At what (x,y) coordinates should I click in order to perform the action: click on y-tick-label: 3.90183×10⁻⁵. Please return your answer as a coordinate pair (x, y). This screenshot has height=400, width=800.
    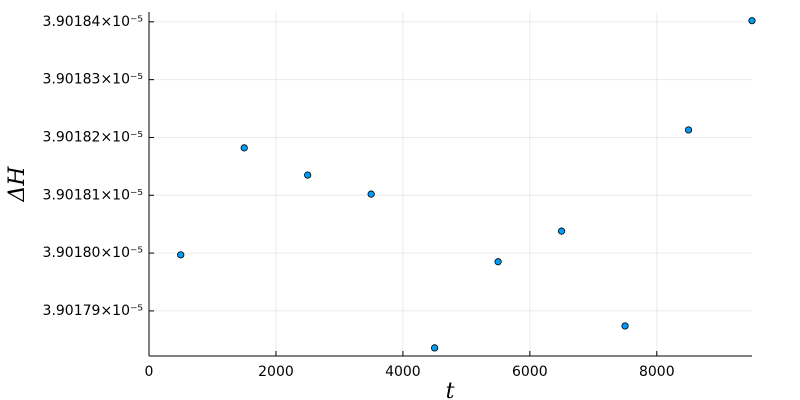
    Looking at the image, I should click on (93, 80).